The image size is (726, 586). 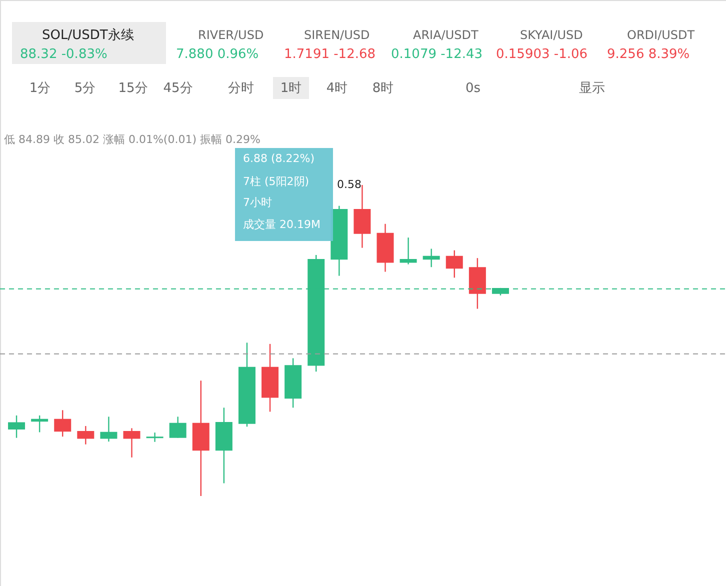 I want to click on text: 1分, so click(x=40, y=88).